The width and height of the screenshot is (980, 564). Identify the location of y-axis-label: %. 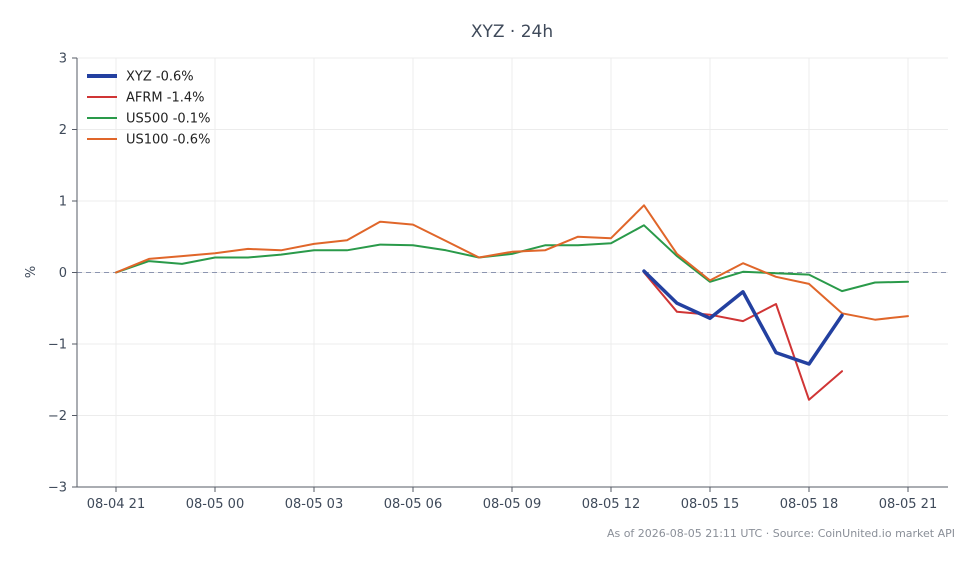
(31, 272).